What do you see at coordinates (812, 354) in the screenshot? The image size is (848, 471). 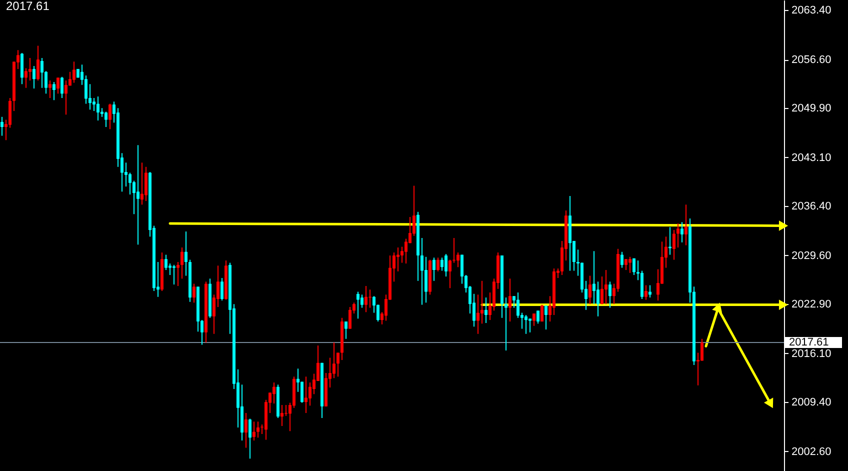 I see `y-tick-label: 2016.10` at bounding box center [812, 354].